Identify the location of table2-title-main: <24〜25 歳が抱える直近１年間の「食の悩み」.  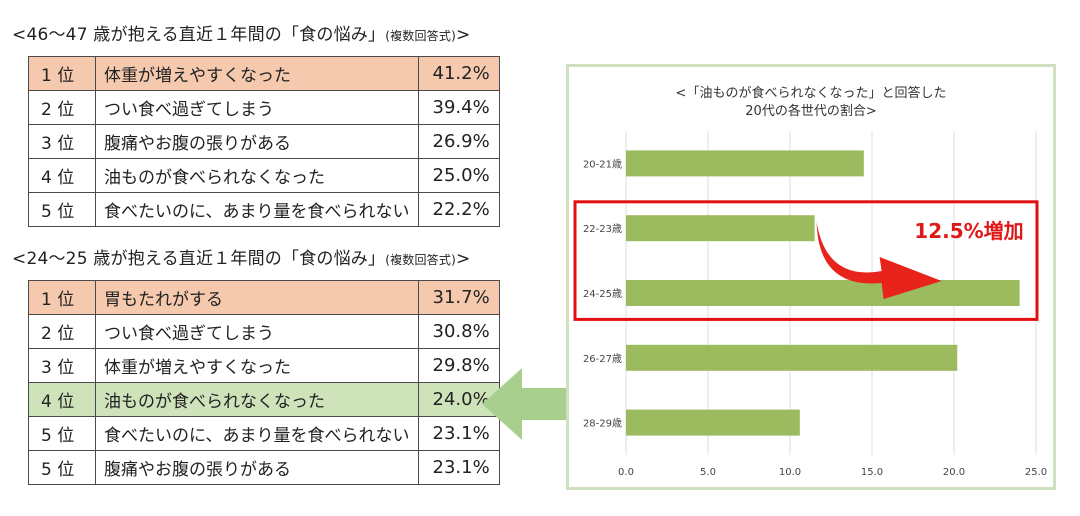
(199, 259).